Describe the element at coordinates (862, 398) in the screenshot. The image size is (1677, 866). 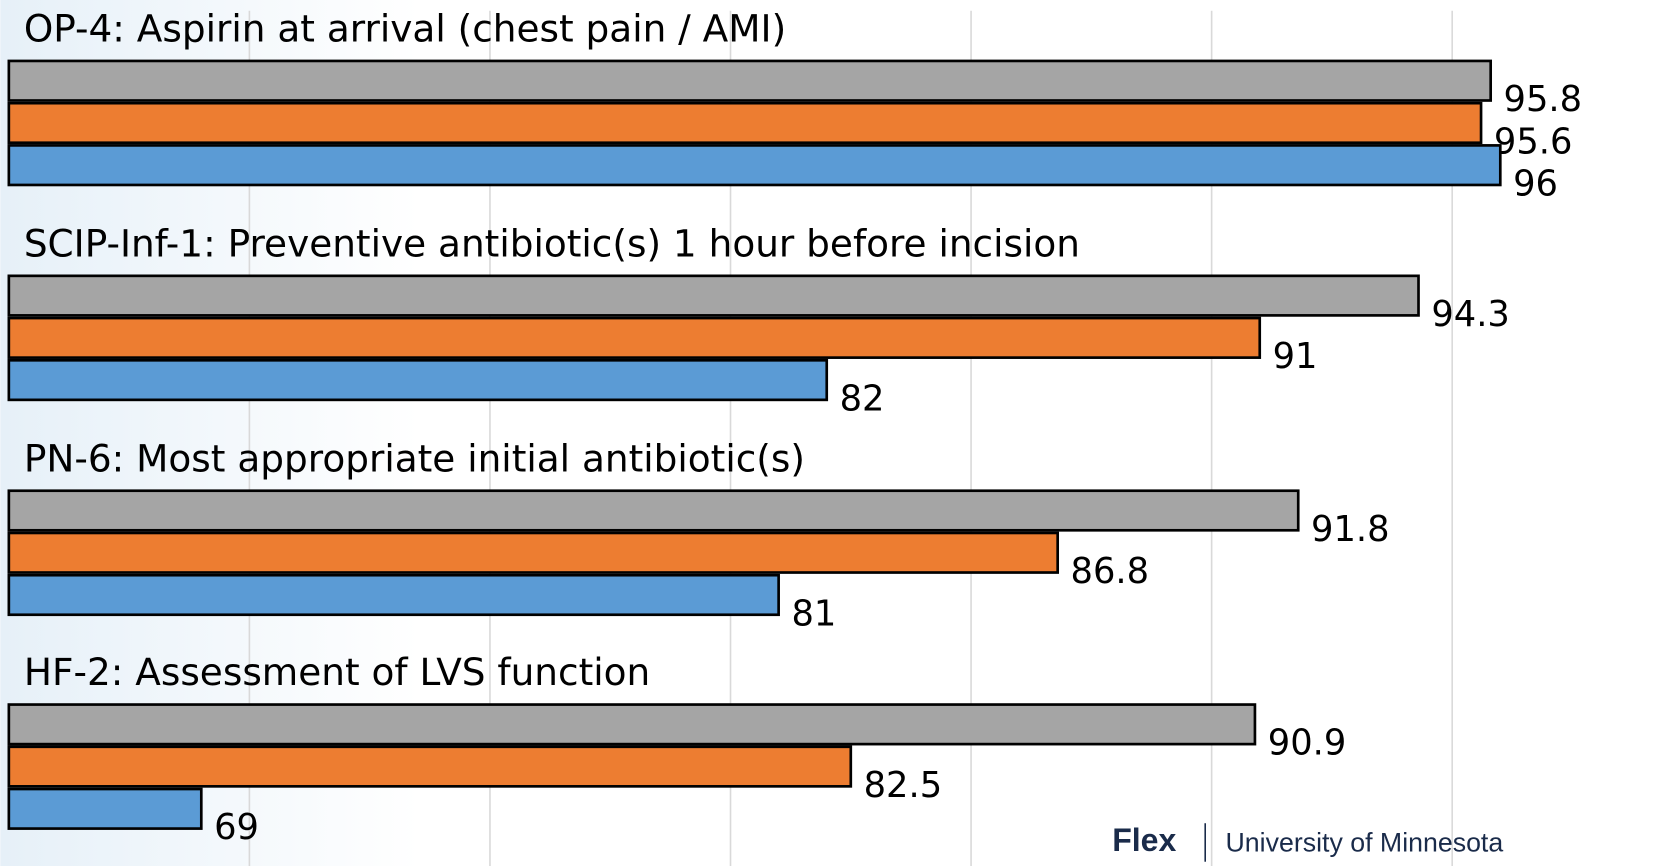
I see `value-label: 82` at that location.